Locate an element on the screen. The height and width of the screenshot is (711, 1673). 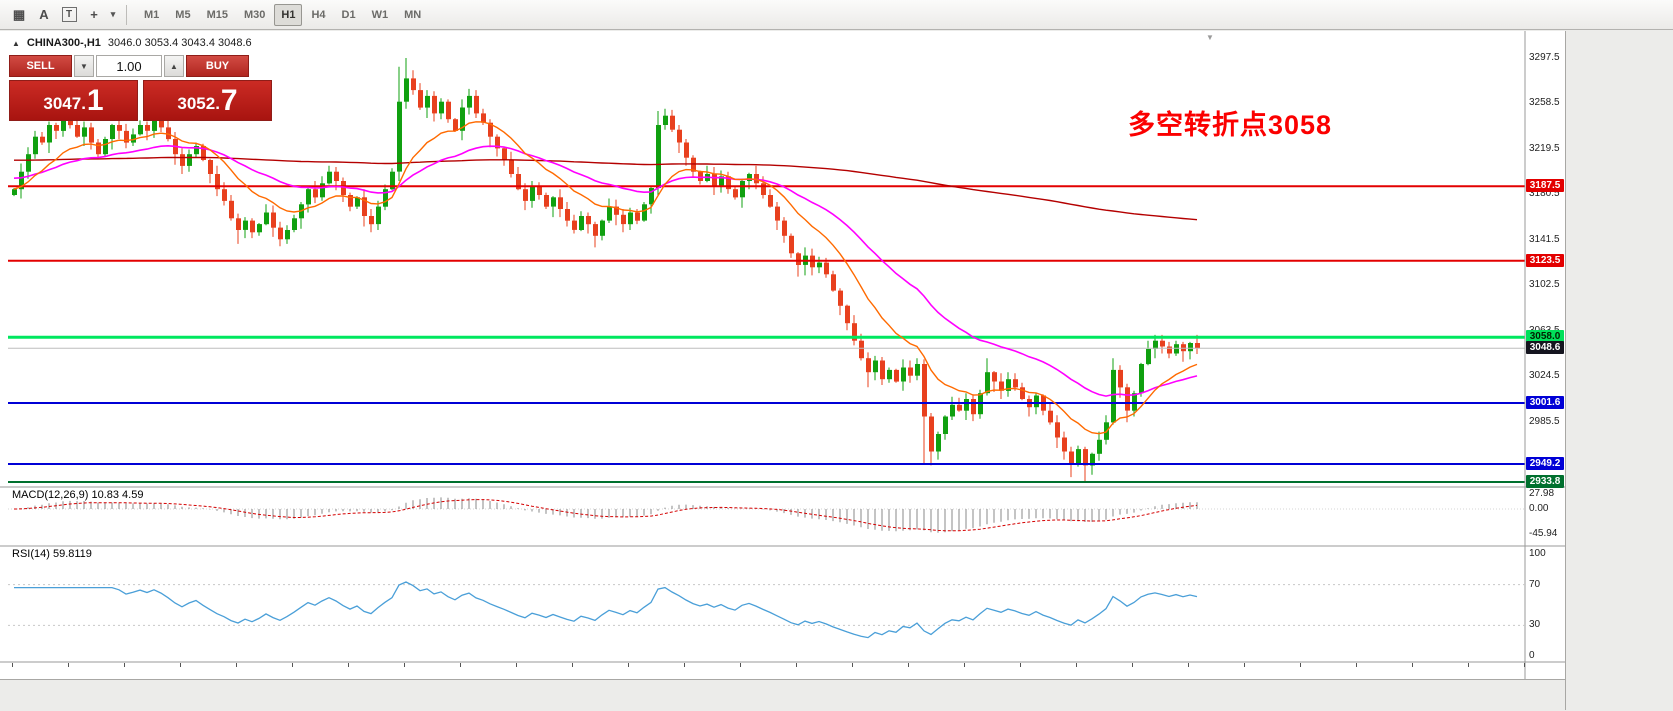
ask-price-box: 3052. 7 is located at coordinates (207, 100).